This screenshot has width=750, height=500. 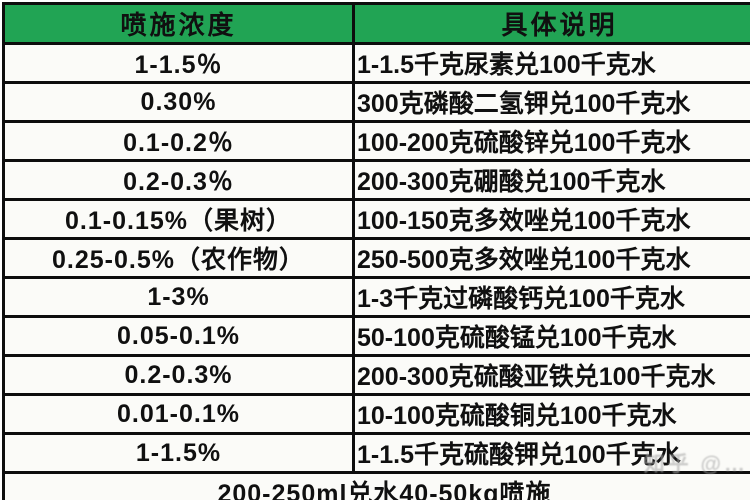 What do you see at coordinates (178, 141) in the screenshot?
I see `concentration-cell: 0.1-0.2％` at bounding box center [178, 141].